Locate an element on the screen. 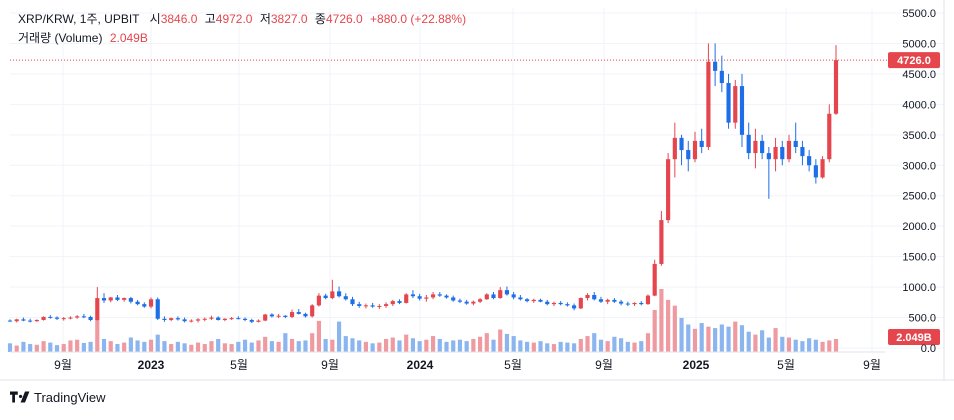 The height and width of the screenshot is (420, 954). y-tick-label: 3500.0 is located at coordinates (919, 136).